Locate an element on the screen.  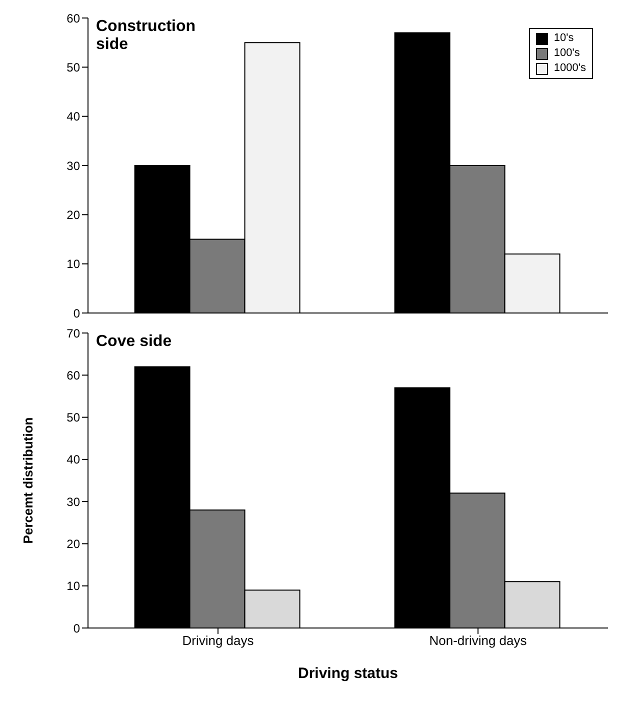
legend-label: 100's is located at coordinates (567, 53).